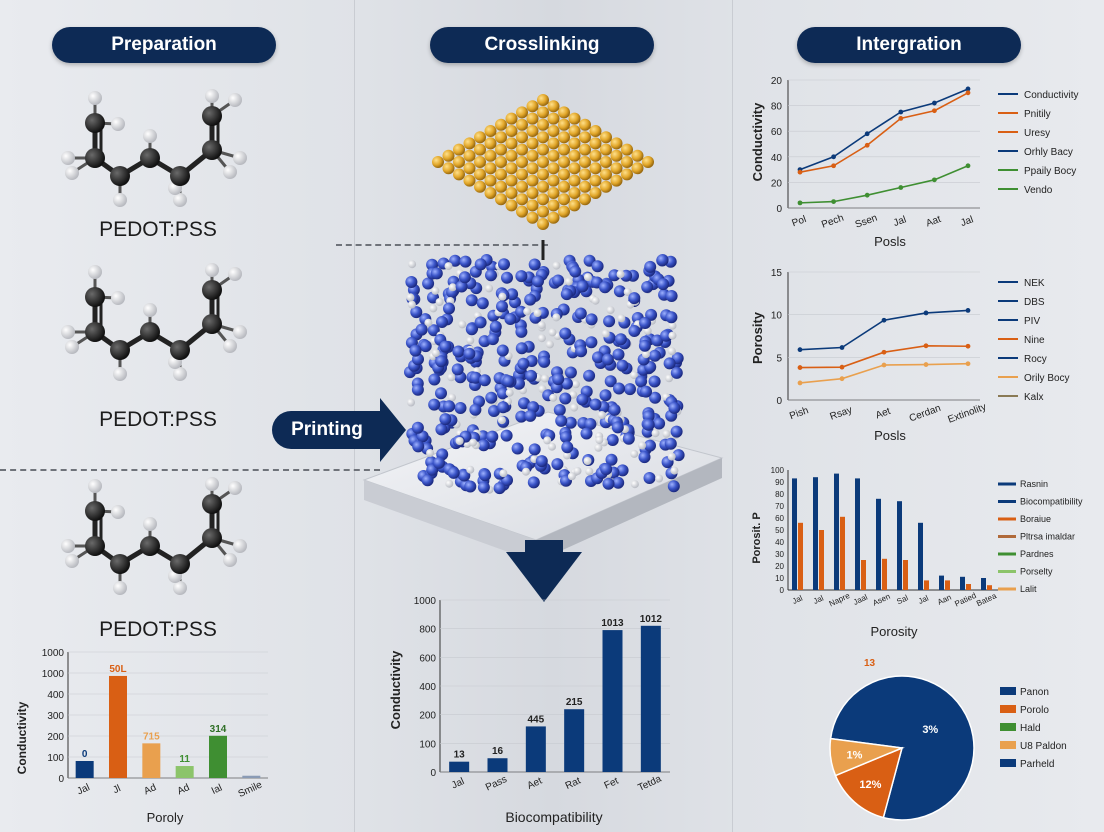 The image size is (1104, 832). I want to click on bc-ylabel: Conductivity, so click(395, 689).